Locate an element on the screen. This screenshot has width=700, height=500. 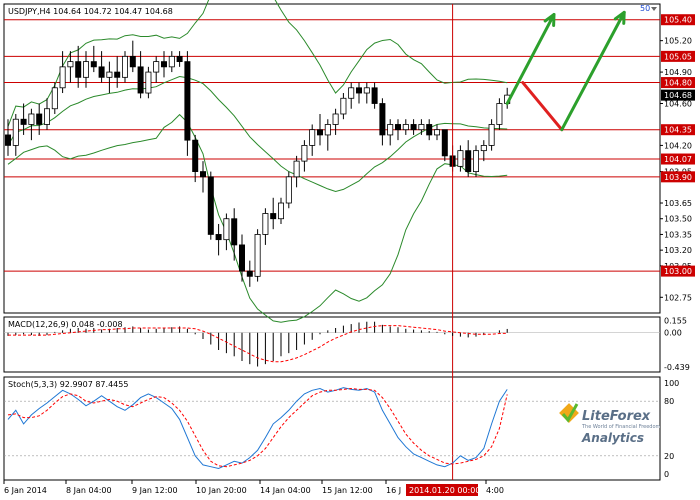
macd-axis-label: -0.439 is located at coordinates (677, 367).